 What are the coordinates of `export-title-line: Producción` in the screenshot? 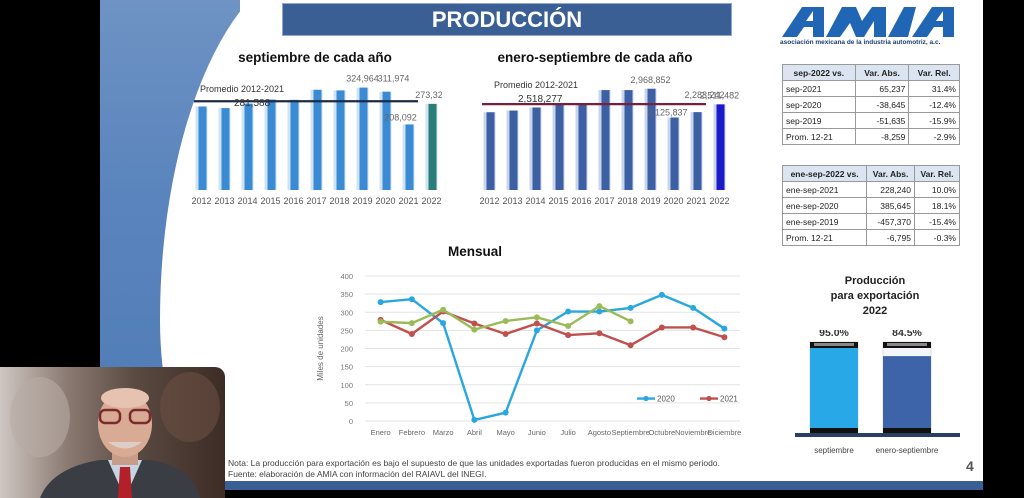 It's located at (875, 281).